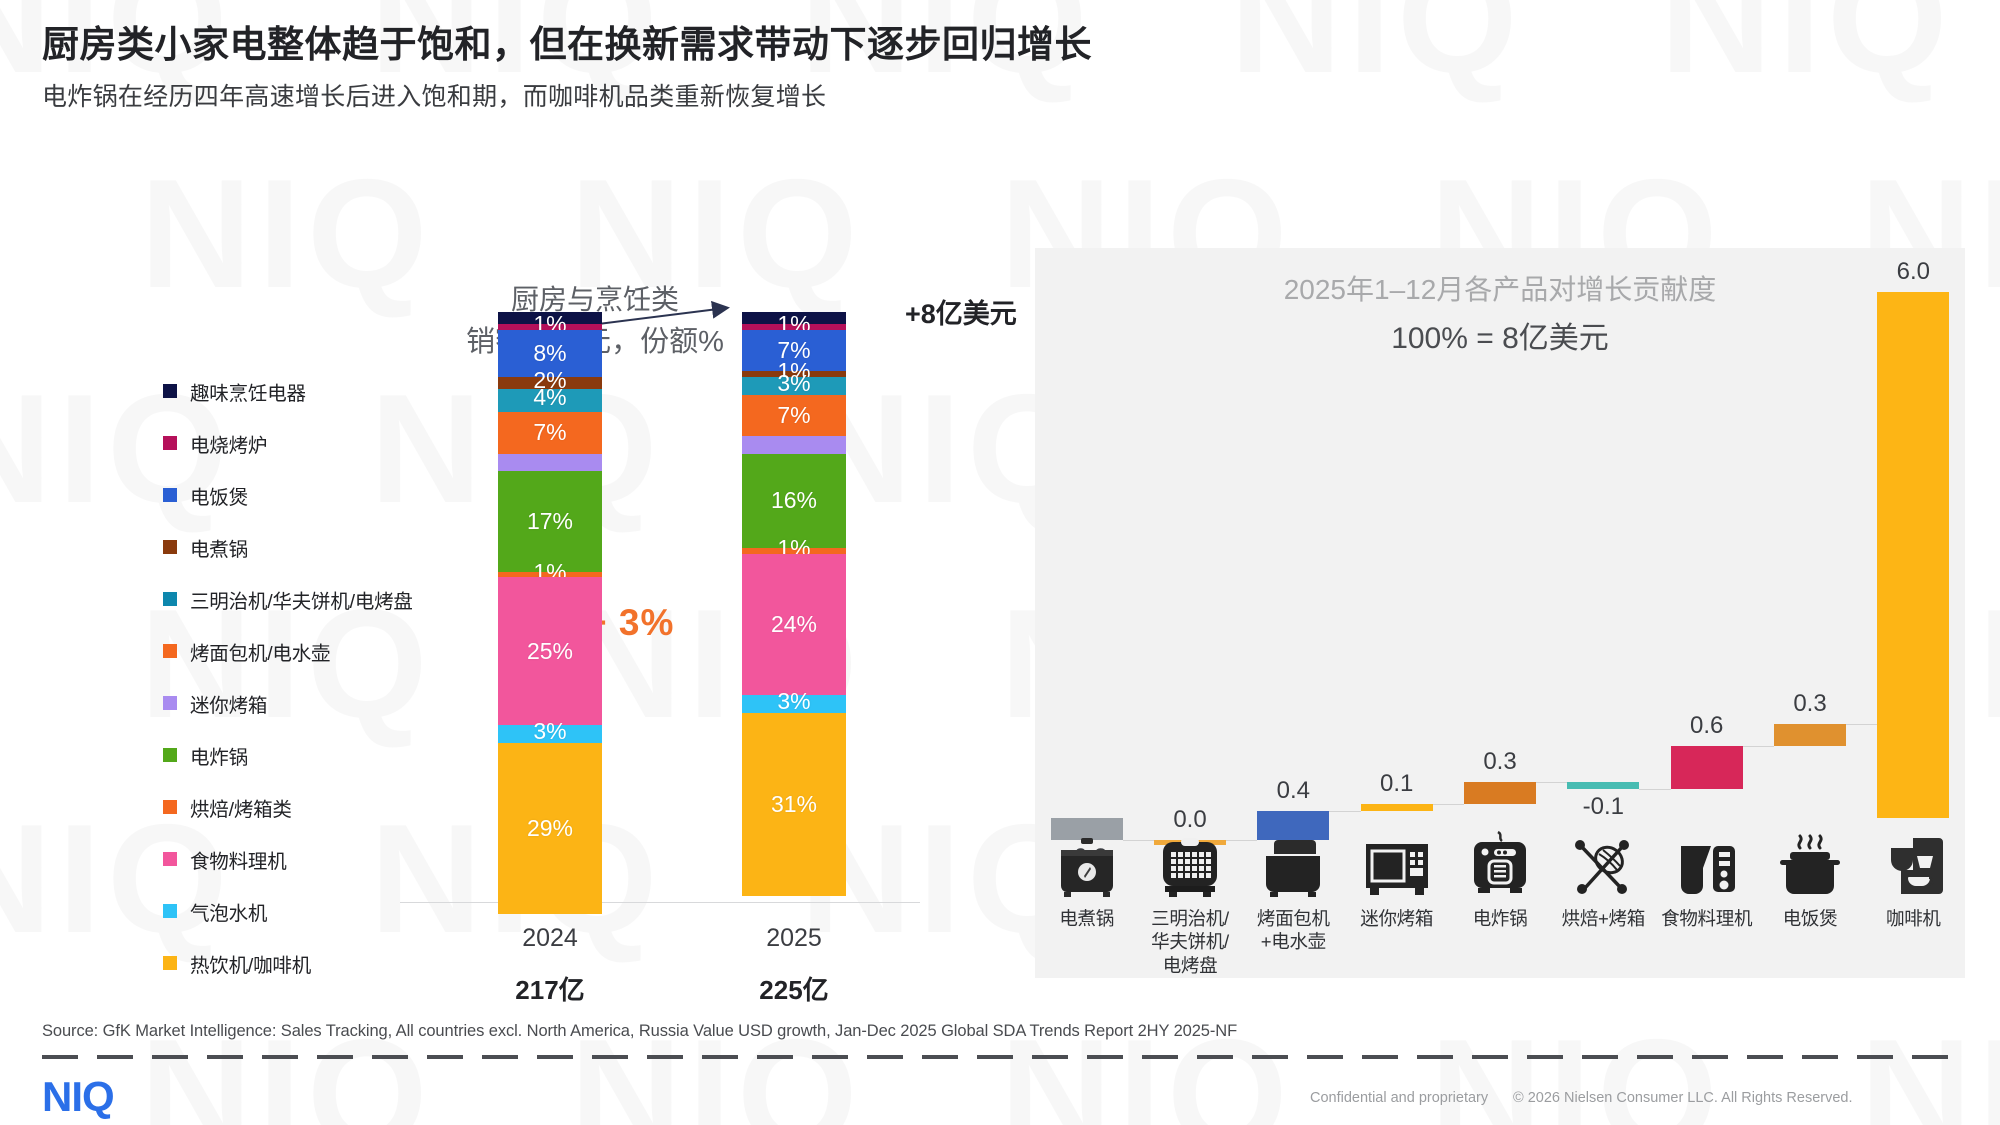  I want to click on stacked-bar-segment: 16%, so click(794, 500).